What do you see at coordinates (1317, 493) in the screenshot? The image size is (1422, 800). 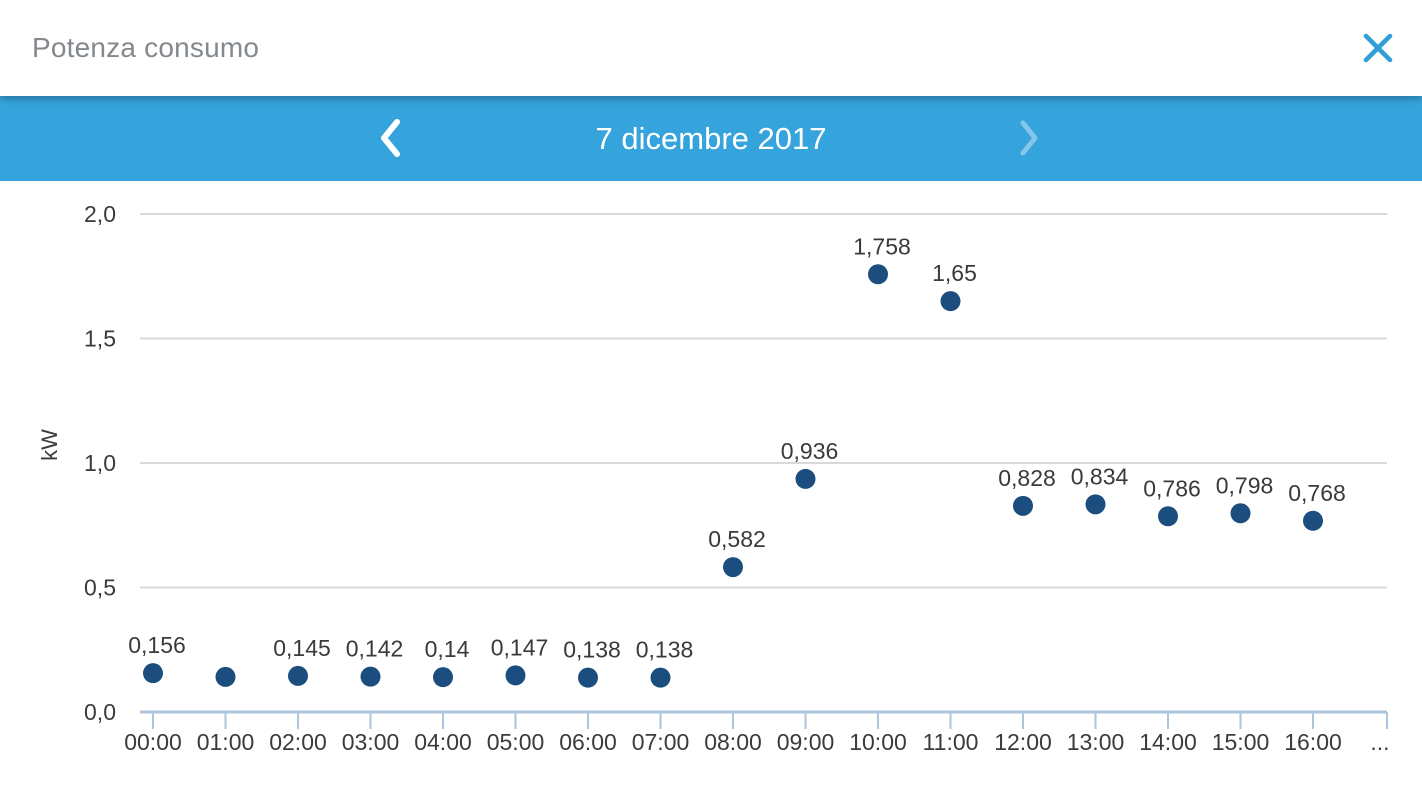 I see `point-value-label: 0,768` at bounding box center [1317, 493].